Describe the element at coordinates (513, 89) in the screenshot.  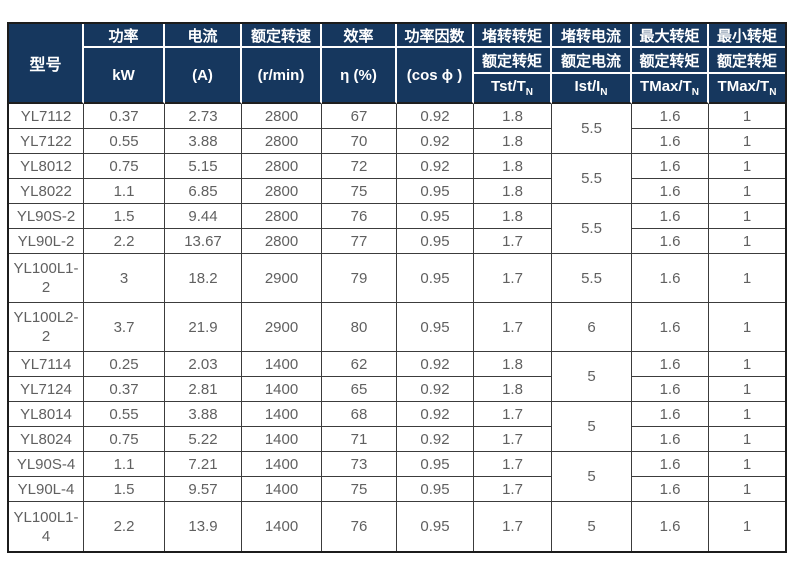
I see `header-tst-symbol: Tst/TN` at that location.